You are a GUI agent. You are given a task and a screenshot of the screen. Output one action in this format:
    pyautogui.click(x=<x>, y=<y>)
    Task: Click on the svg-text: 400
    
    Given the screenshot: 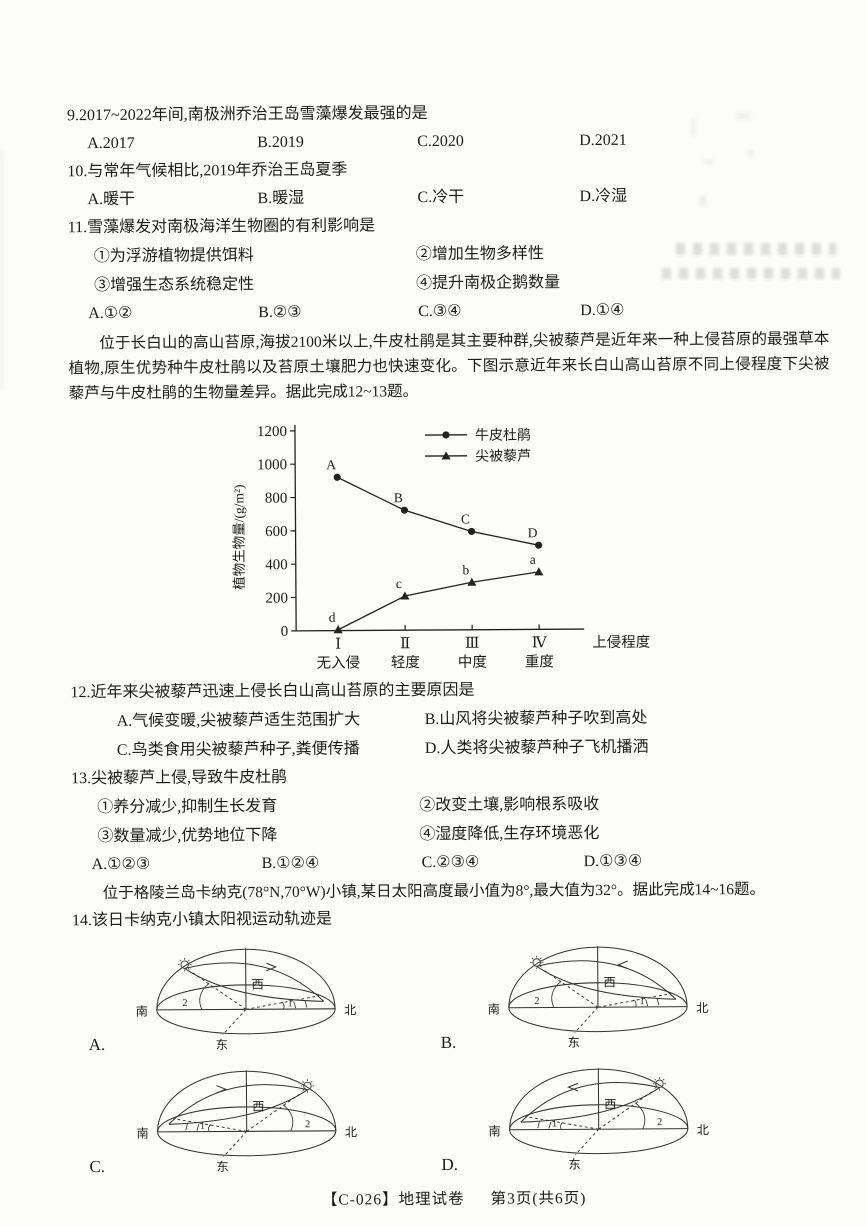 What is the action you would take?
    pyautogui.click(x=276, y=565)
    